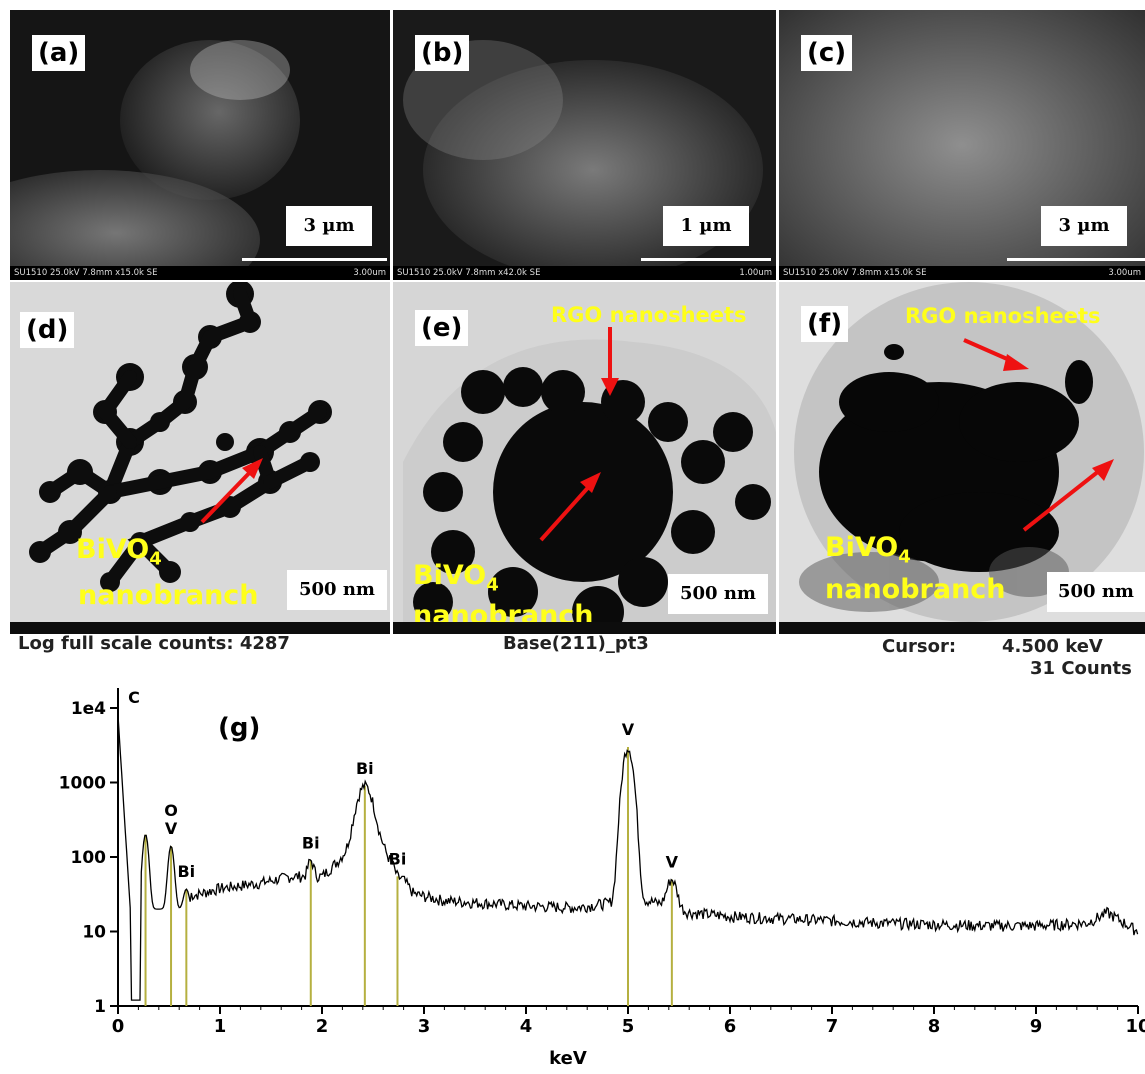  Describe the element at coordinates (1135, 1026) in the screenshot. I see `x-tick-label: 10` at that location.